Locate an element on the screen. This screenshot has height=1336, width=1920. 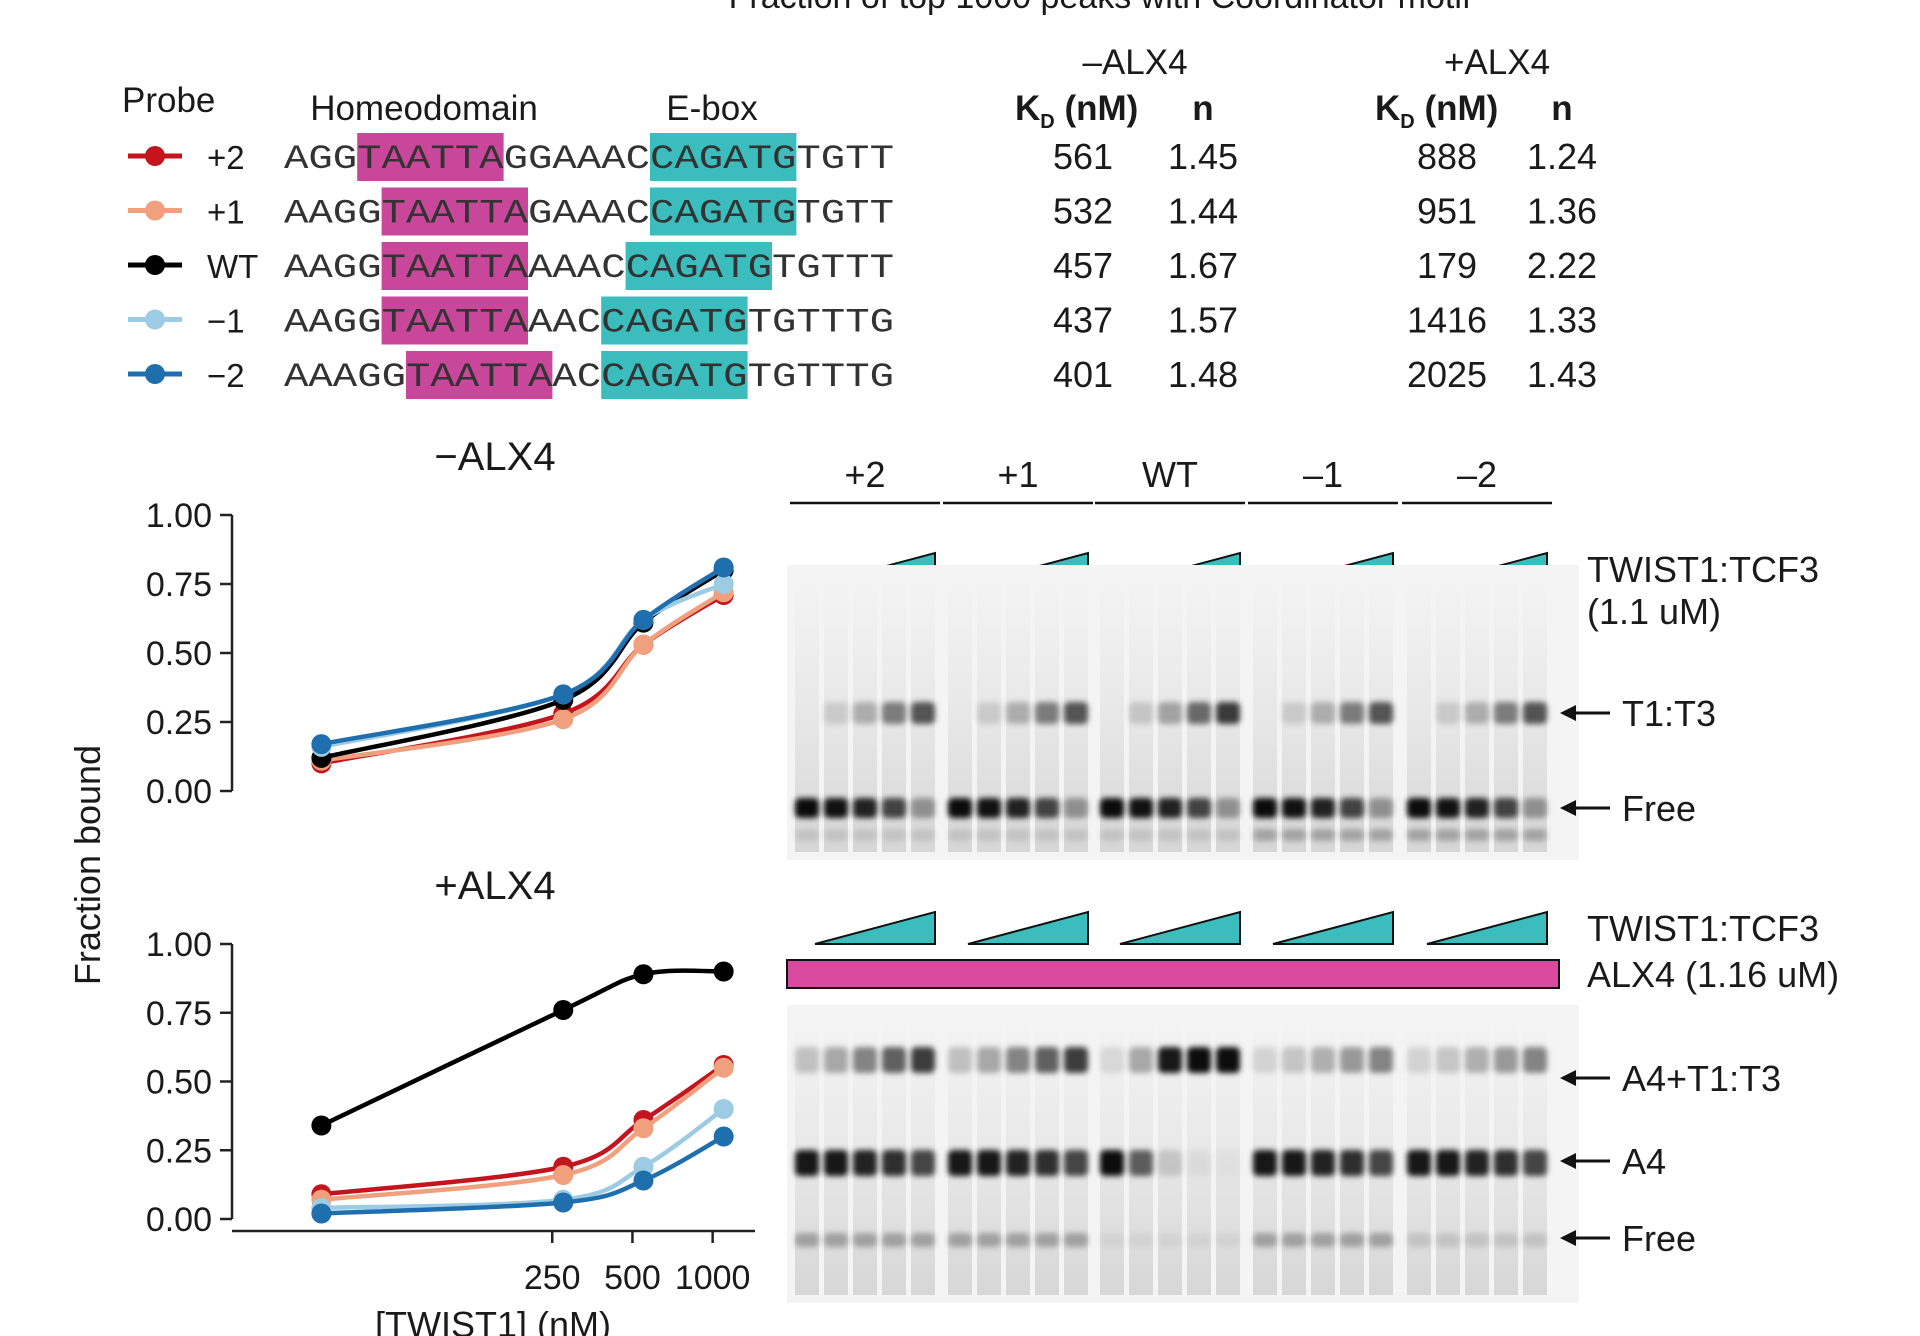
kd-minus-value: 457 is located at coordinates (1083, 265).